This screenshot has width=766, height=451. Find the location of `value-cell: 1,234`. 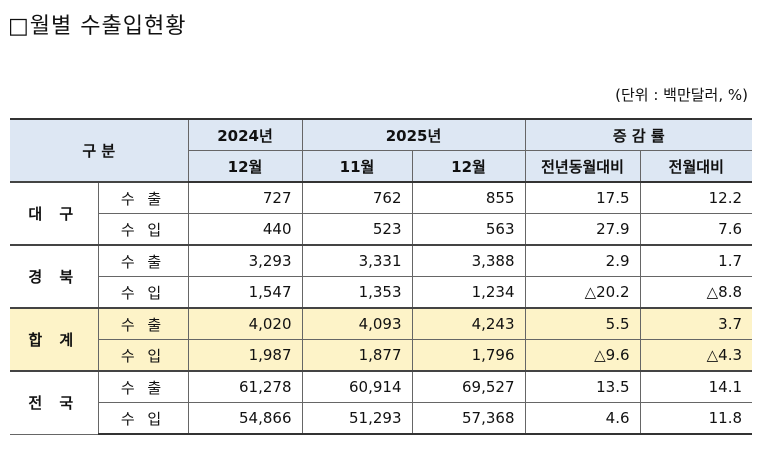

value-cell: 1,234 is located at coordinates (468, 292).